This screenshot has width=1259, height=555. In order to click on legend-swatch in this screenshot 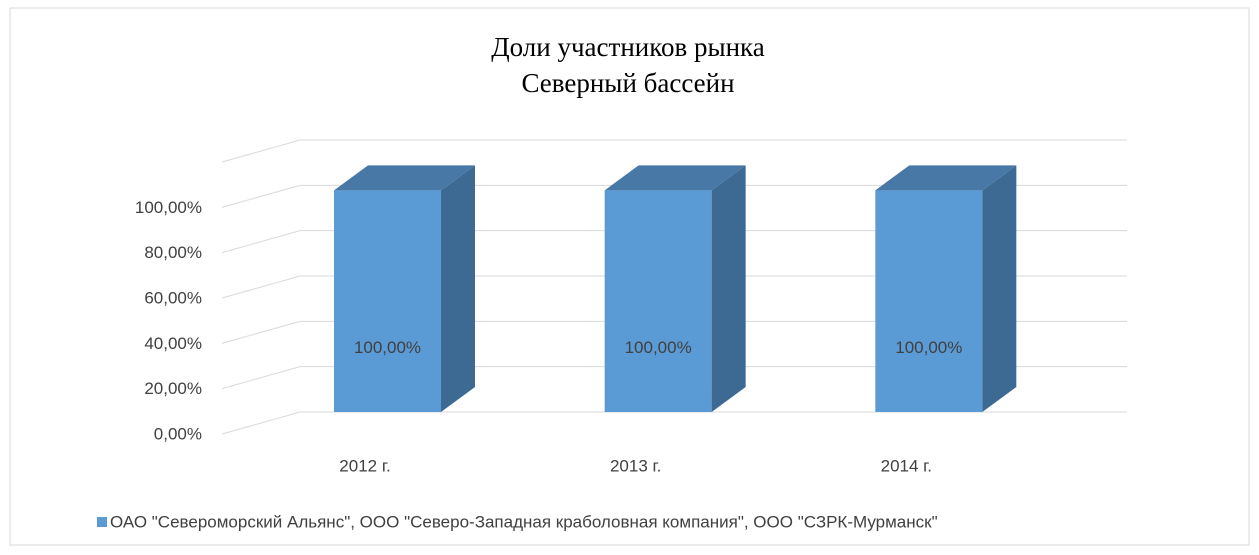, I will do `click(102, 522)`.